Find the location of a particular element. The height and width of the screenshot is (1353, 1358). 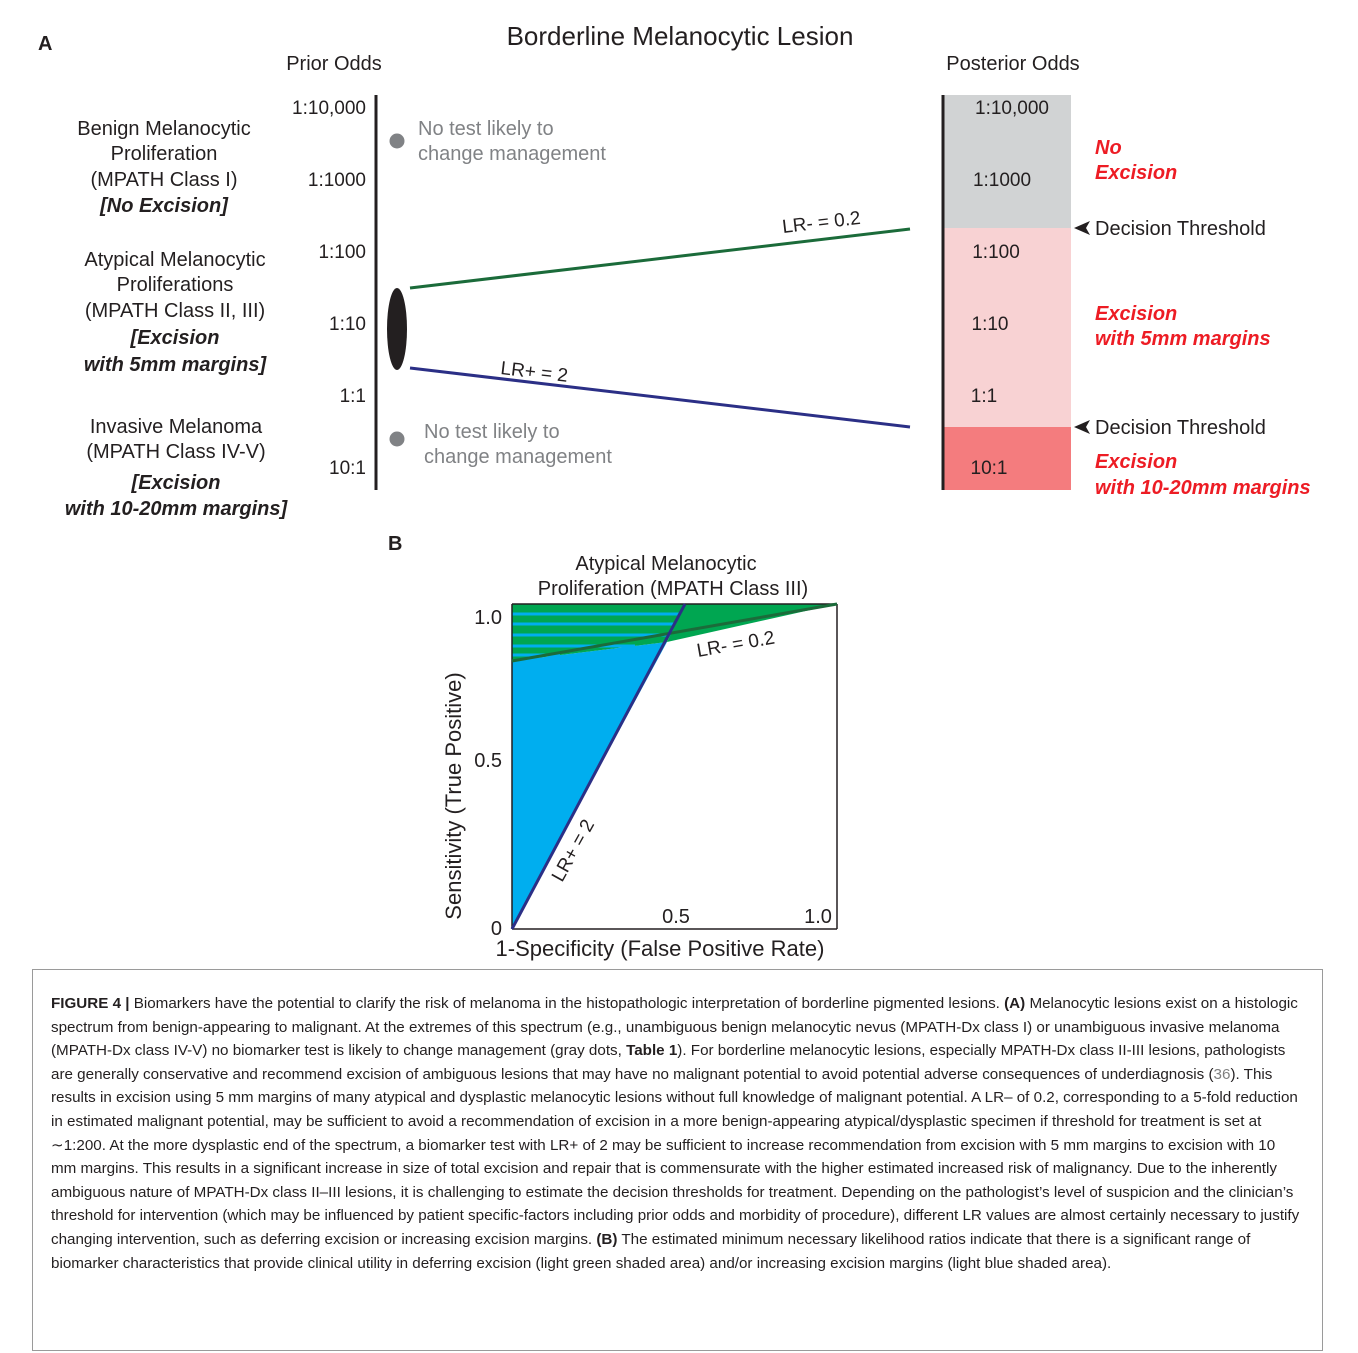

category-benign-line-3: (MPATH Class I) is located at coordinates (163, 180).